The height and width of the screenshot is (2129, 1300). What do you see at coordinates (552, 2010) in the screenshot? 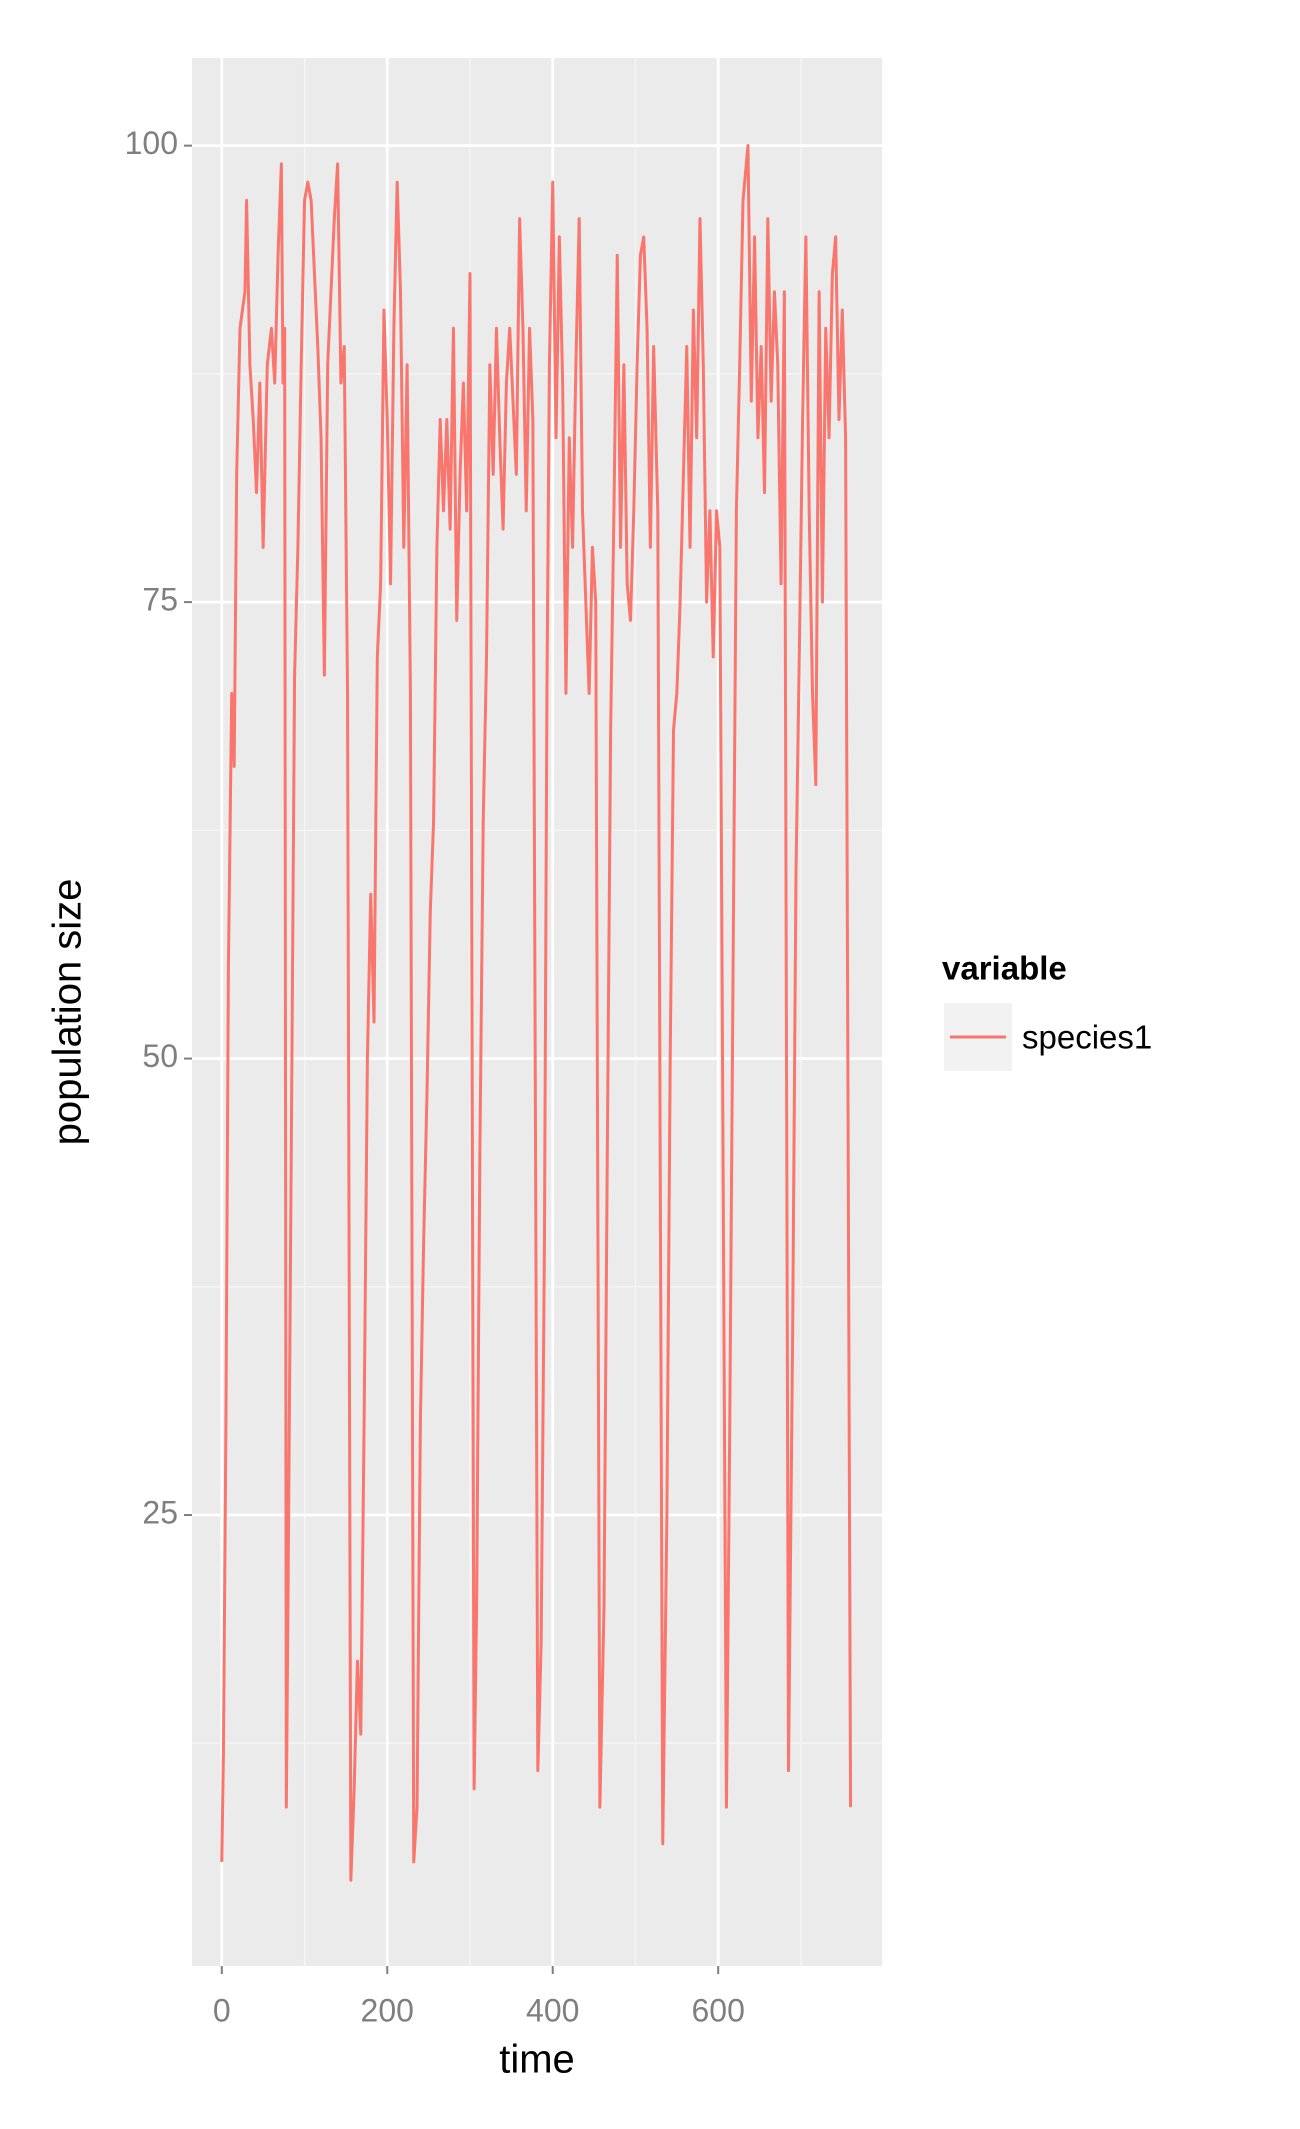
I see `x-tick-label: 400` at bounding box center [552, 2010].